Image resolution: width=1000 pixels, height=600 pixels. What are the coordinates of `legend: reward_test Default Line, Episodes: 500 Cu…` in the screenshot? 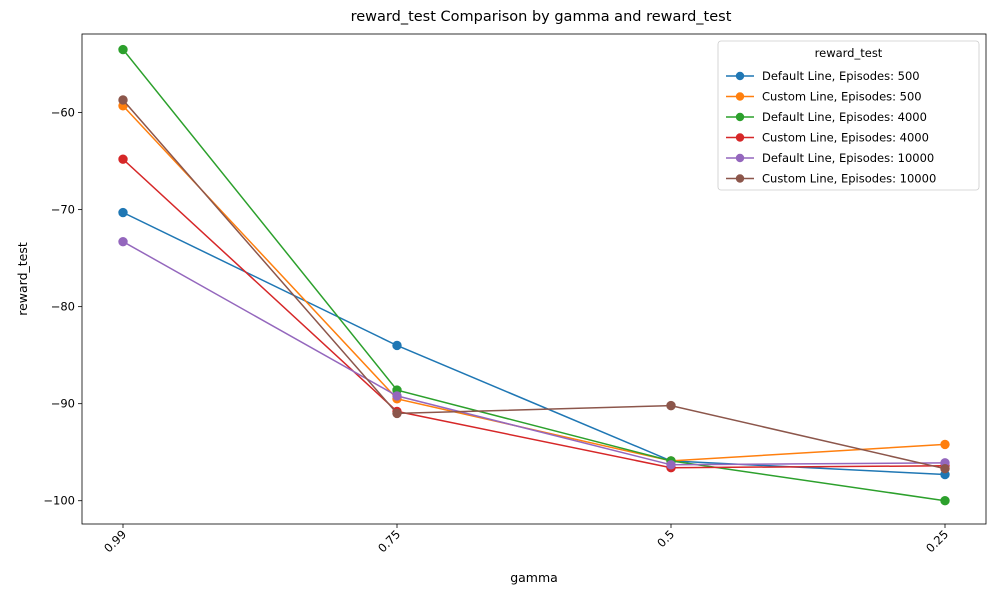 It's located at (848, 115).